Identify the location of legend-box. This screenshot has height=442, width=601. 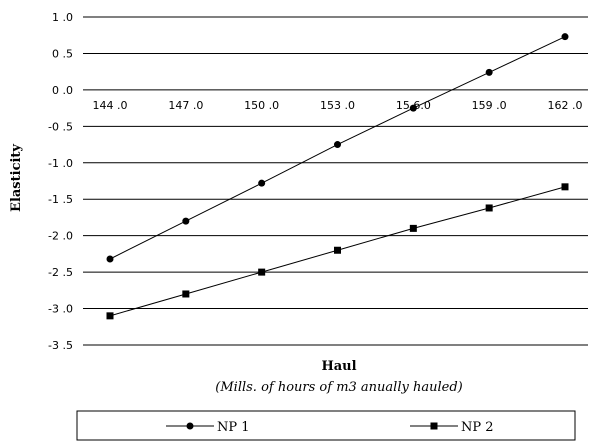
(326, 425).